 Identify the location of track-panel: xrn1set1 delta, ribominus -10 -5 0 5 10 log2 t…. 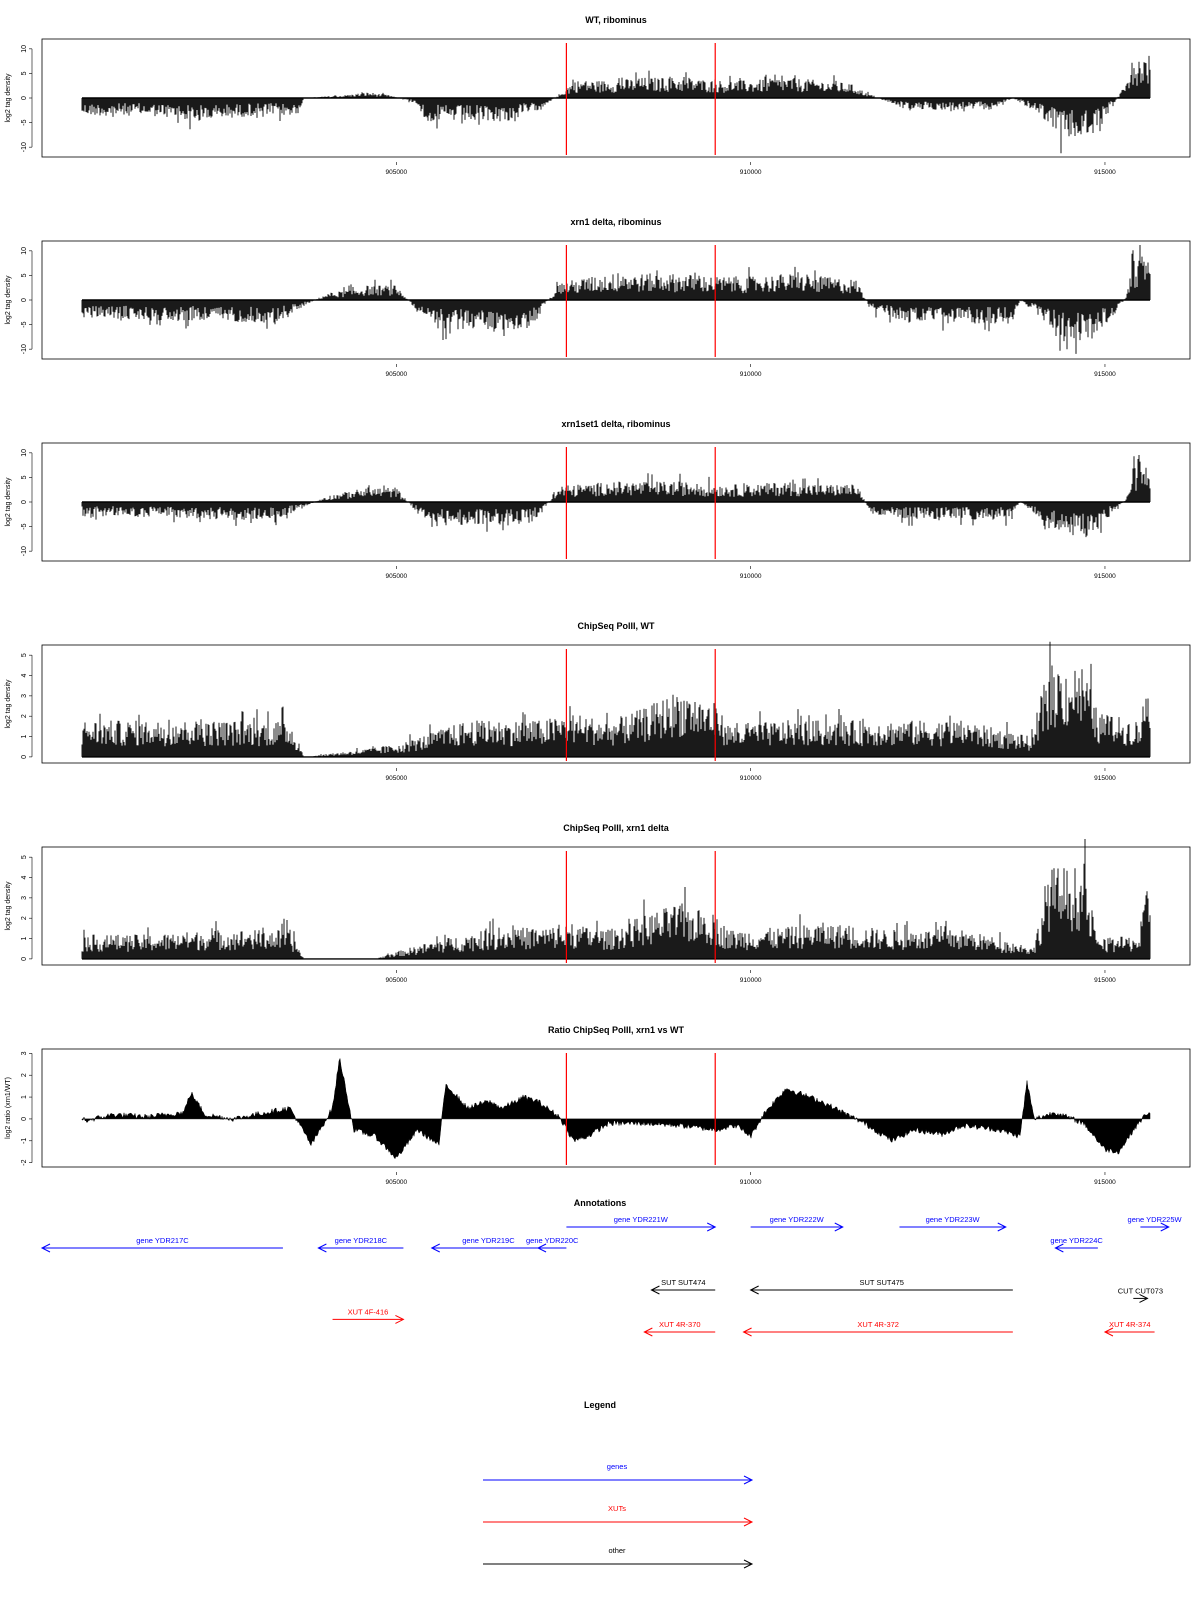
(598, 499).